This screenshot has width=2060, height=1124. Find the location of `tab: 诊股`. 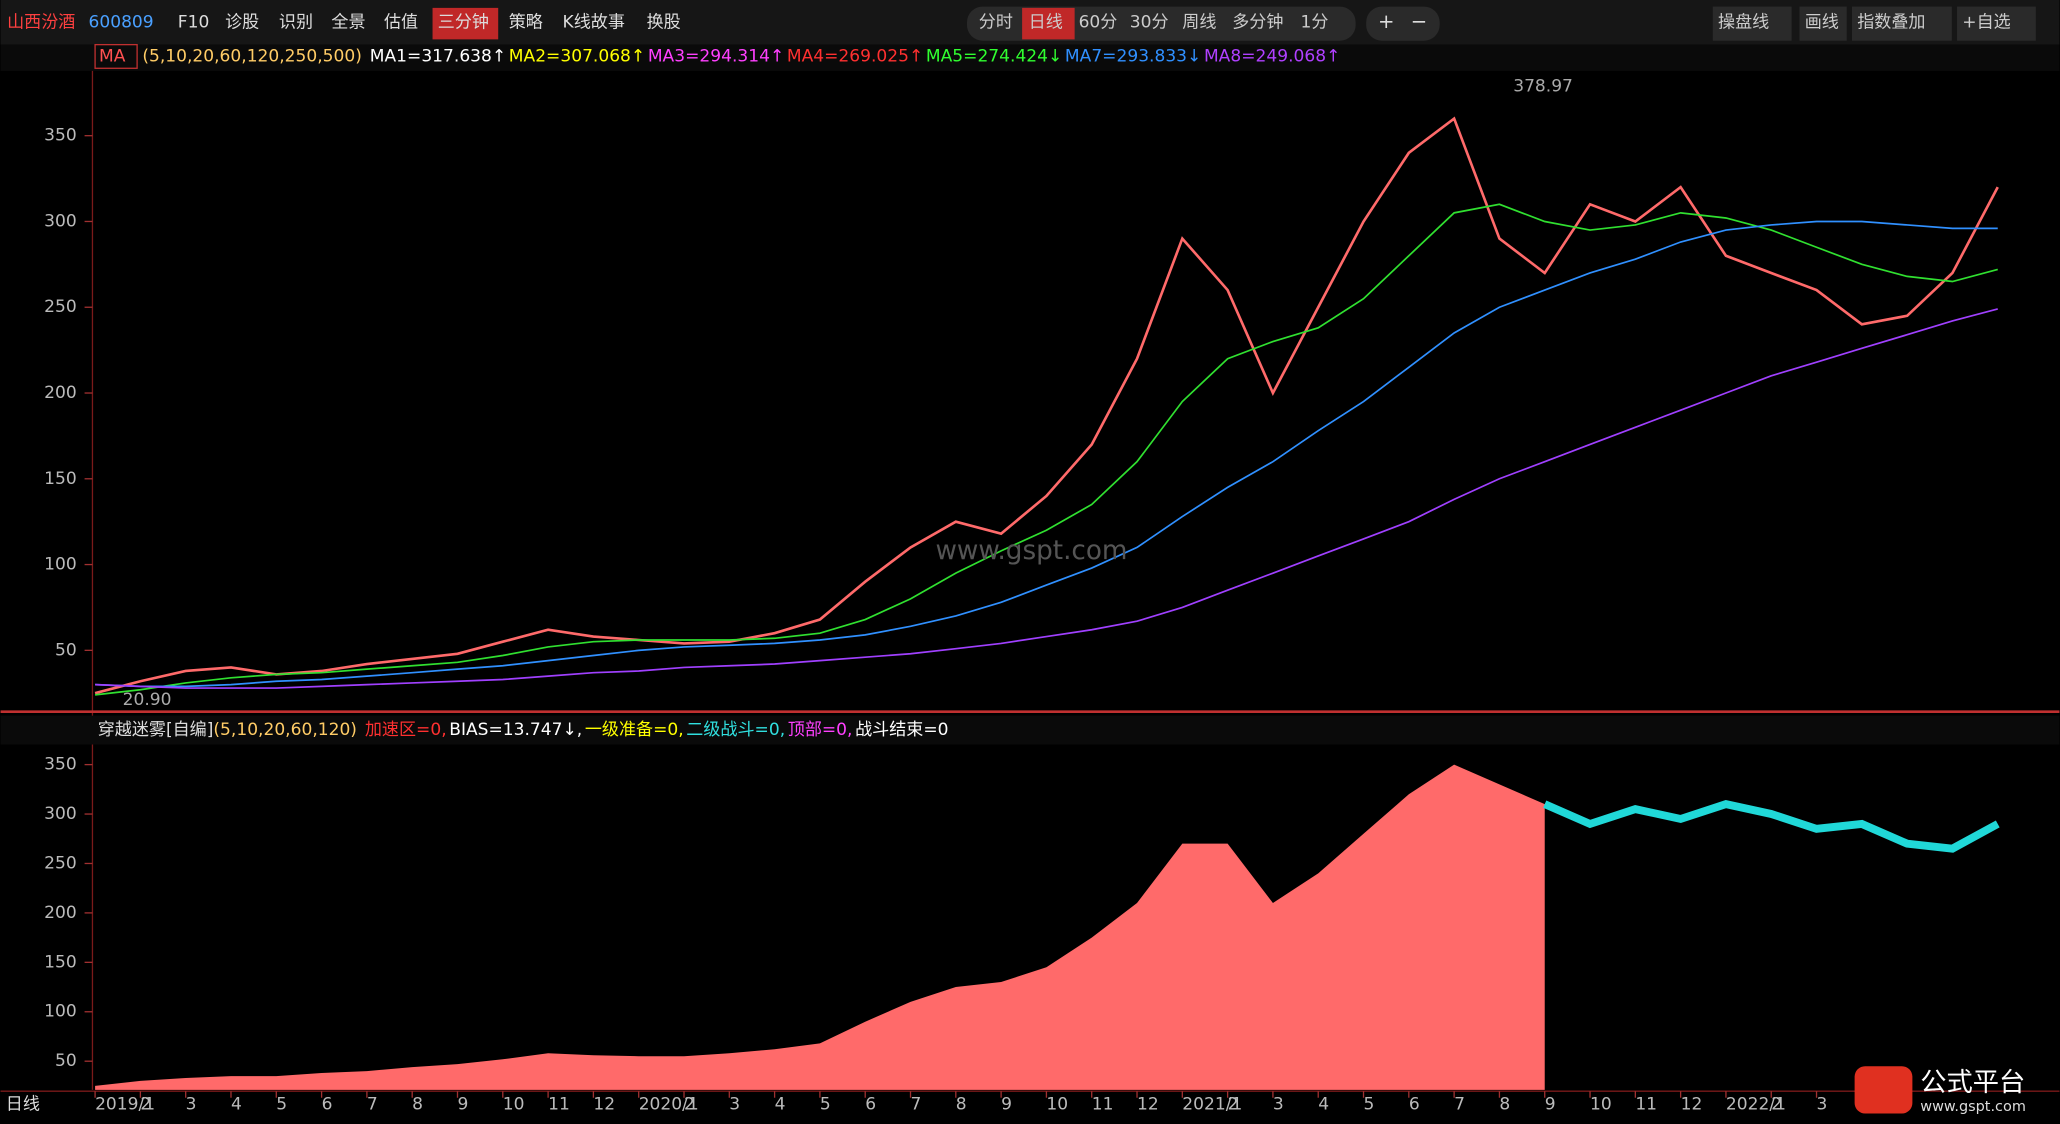

tab: 诊股 is located at coordinates (242, 22).